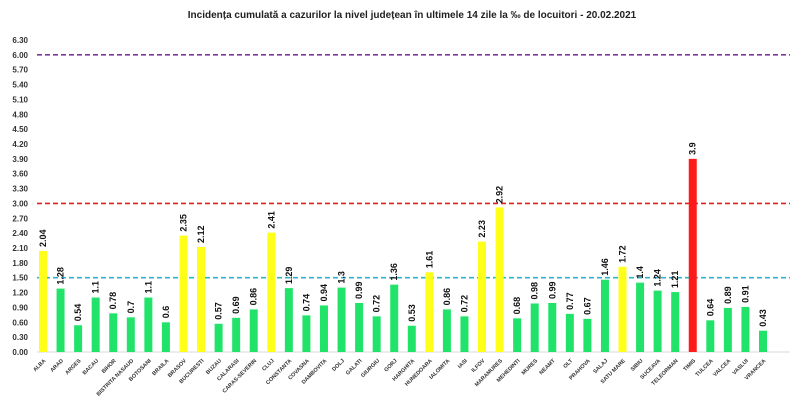 This screenshot has height=400, width=800. I want to click on data-label: 1.46, so click(605, 267).